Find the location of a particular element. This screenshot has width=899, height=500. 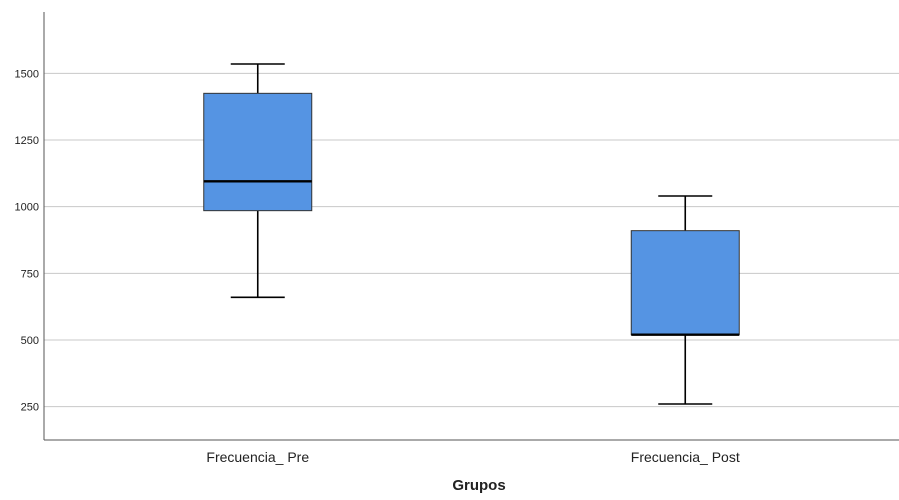

y-tick-label: 1500 is located at coordinates (27, 74).